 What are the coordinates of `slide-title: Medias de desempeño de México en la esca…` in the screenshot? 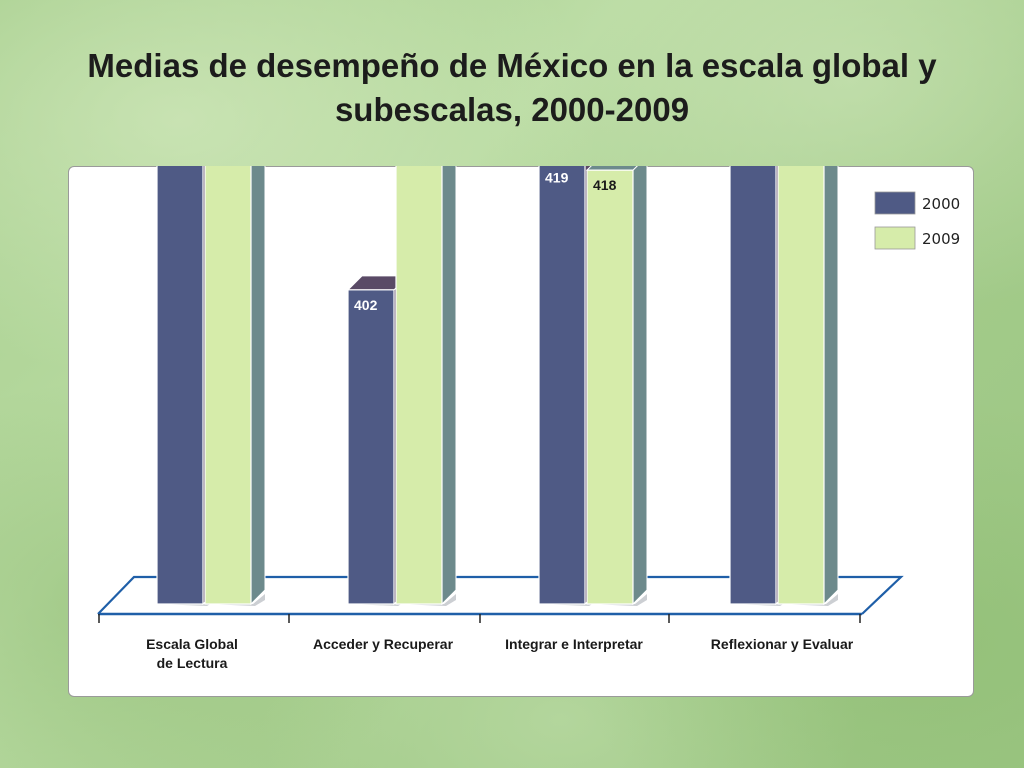 It's located at (512, 88).